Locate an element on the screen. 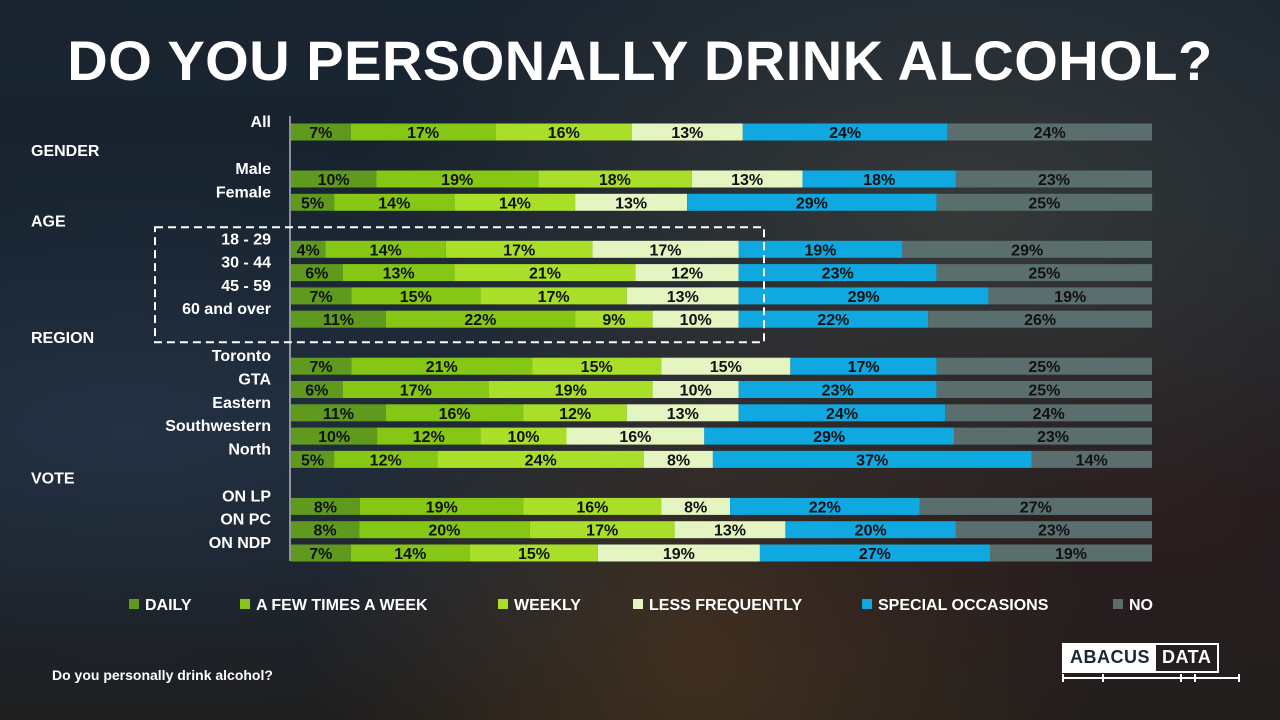  bar-segment-male-daily is located at coordinates (334, 179).